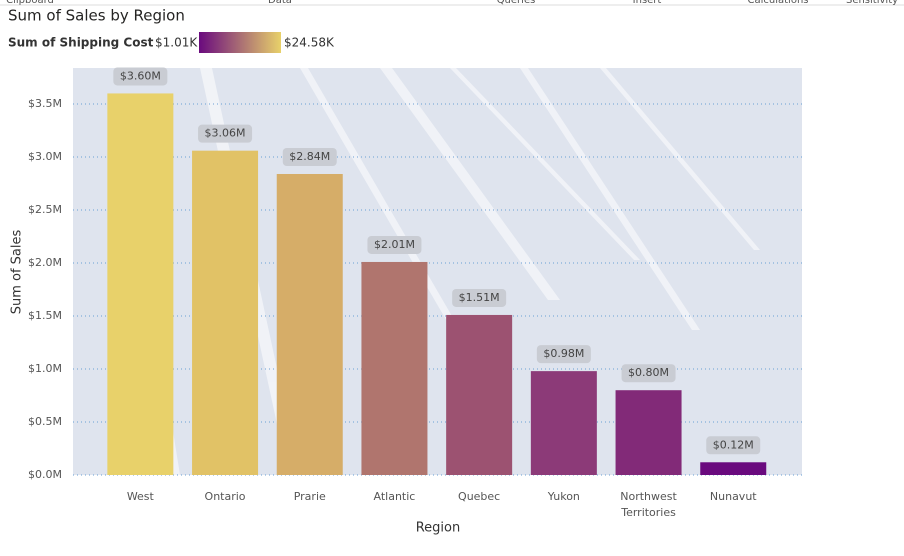 This screenshot has width=904, height=556. Describe the element at coordinates (394, 496) in the screenshot. I see `x-tick-label: Atlantic` at that location.